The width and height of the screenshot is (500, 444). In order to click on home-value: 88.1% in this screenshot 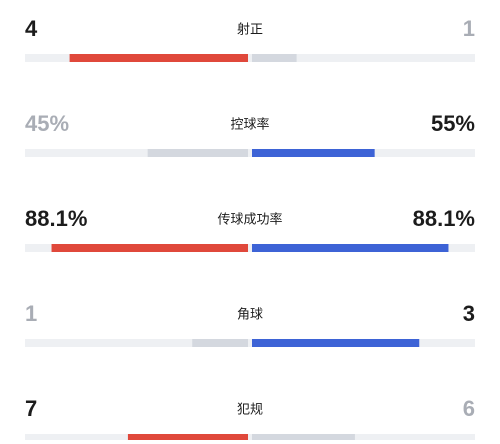, I will do `click(56, 218)`.